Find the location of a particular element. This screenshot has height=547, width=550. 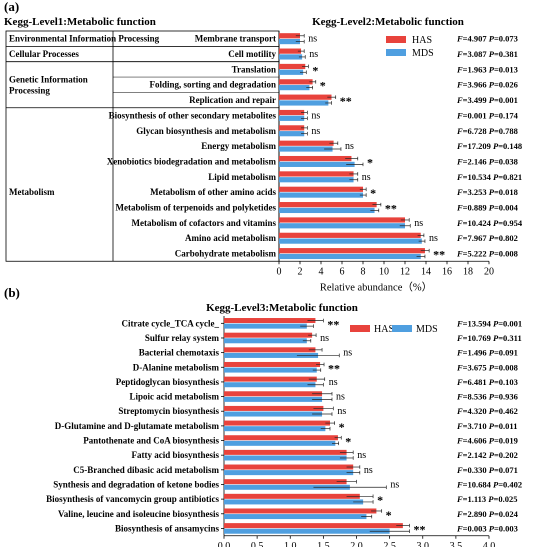

stat-part: =4.907 is located at coordinates (476, 39).